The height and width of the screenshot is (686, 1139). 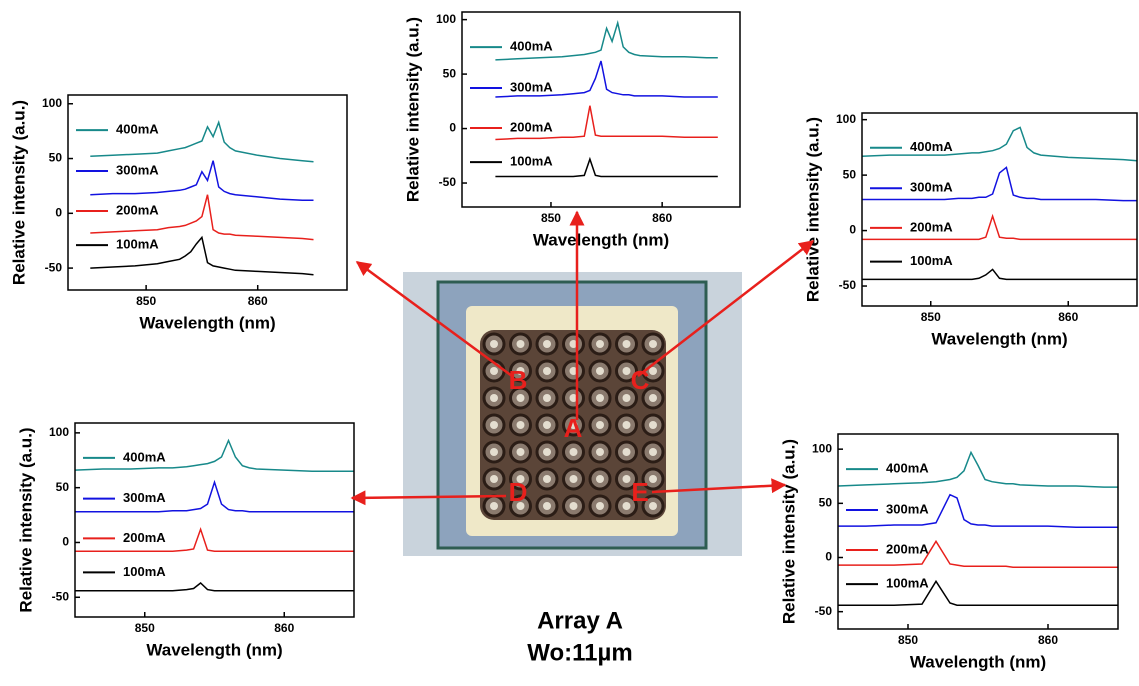 I want to click on photo-label: C, so click(x=640, y=380).